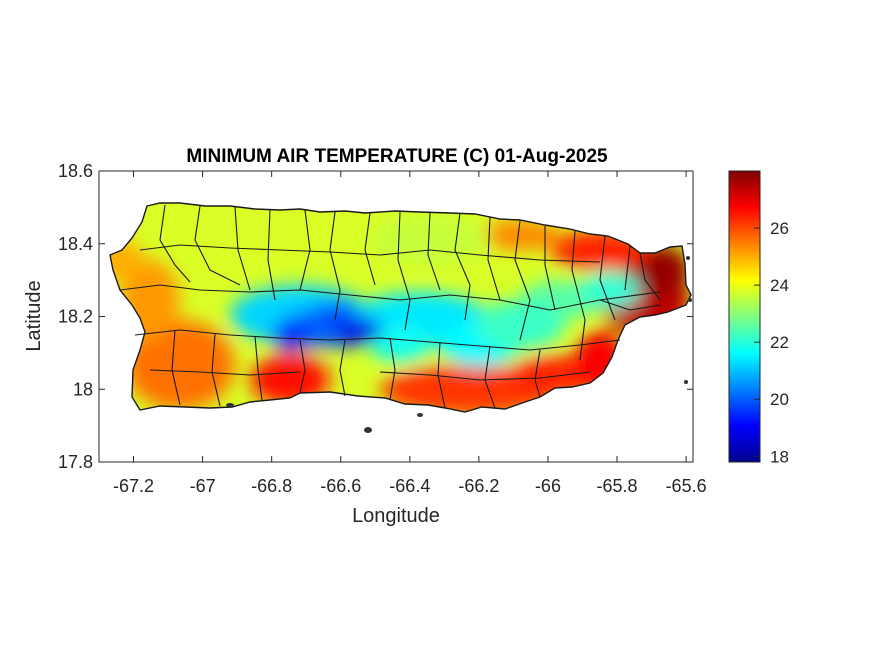  What do you see at coordinates (396, 516) in the screenshot?
I see `x-axis-label: Longitude` at bounding box center [396, 516].